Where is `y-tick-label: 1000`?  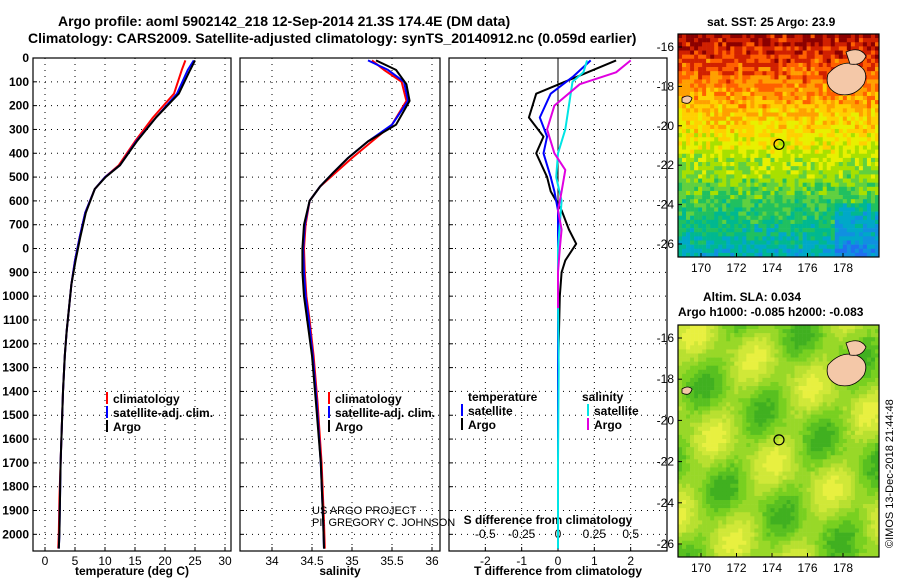 y-tick-label: 1000 is located at coordinates (15, 296).